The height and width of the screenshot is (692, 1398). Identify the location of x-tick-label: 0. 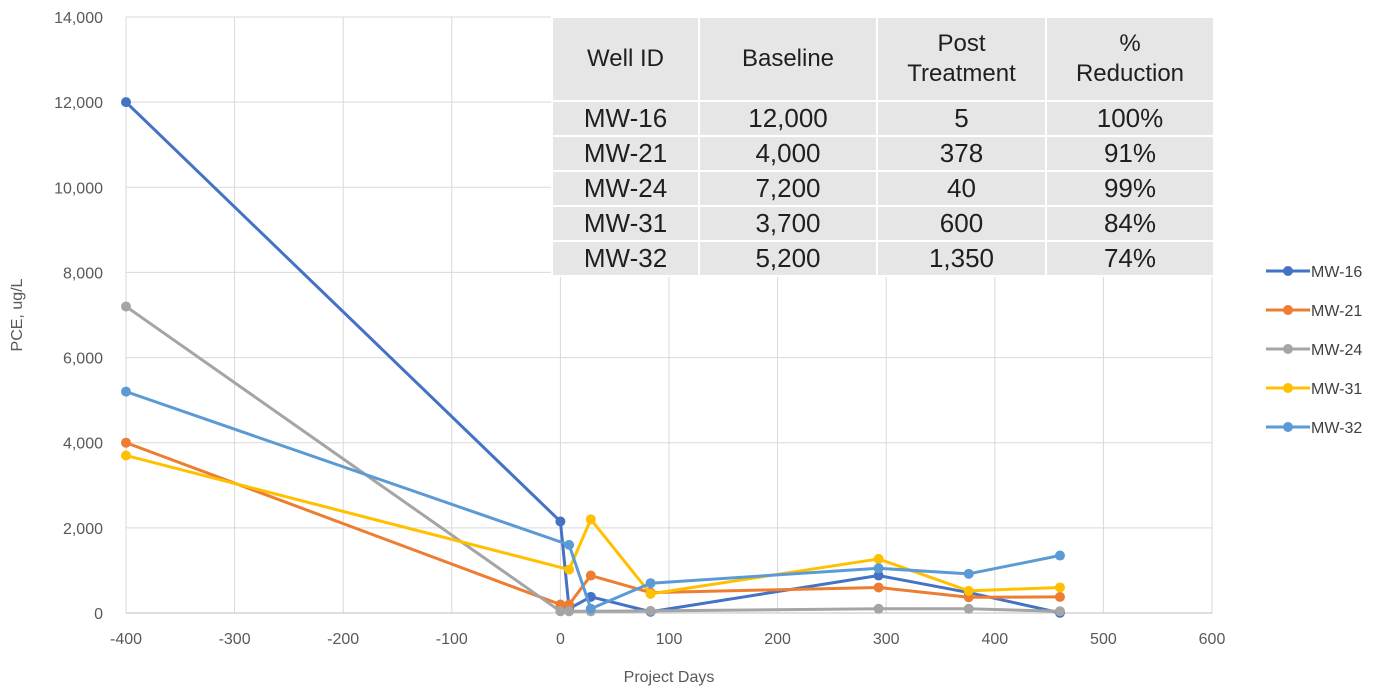
(560, 639).